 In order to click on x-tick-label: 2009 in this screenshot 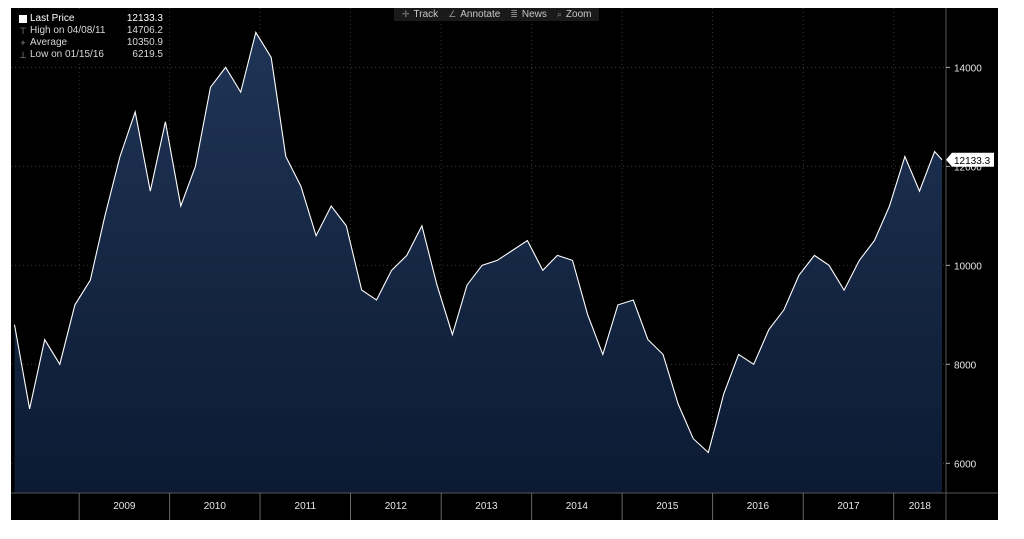, I will do `click(124, 506)`.